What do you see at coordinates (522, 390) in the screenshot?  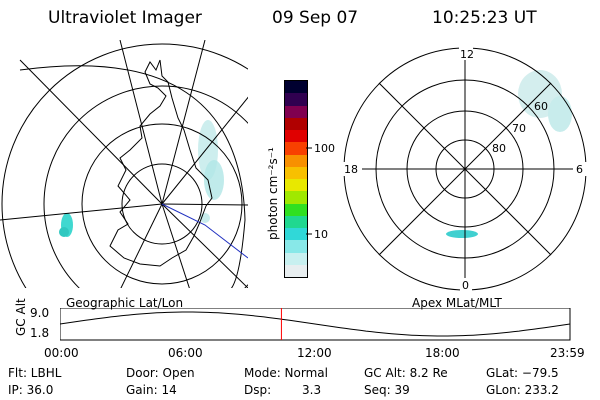 I see `glon-info: GLon: 233.2` at bounding box center [522, 390].